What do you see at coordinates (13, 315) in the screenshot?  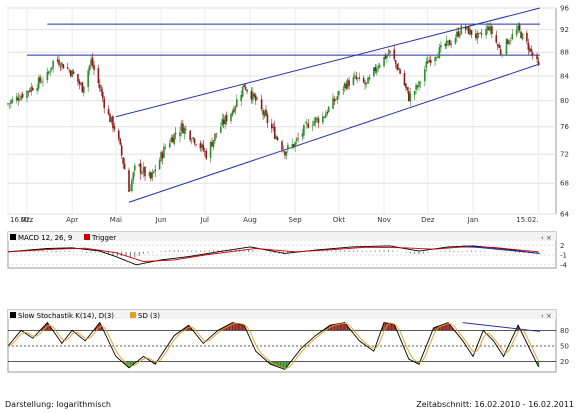 I see `stoch-legend-swatch` at bounding box center [13, 315].